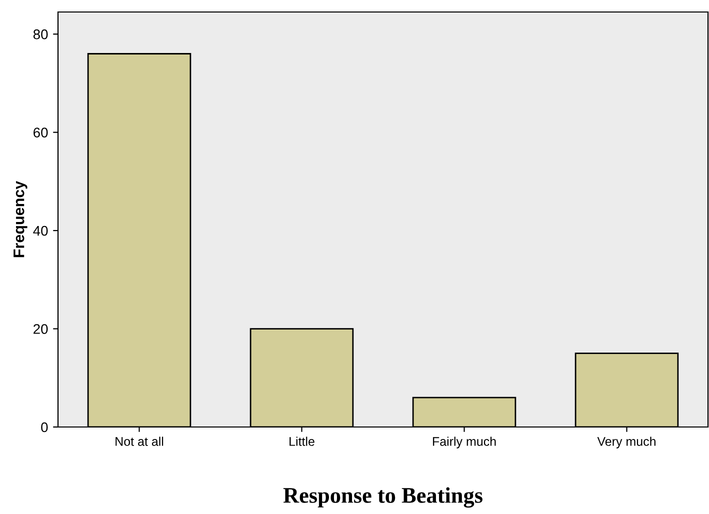 The image size is (709, 514). I want to click on y-tick-label: 60, so click(41, 133).